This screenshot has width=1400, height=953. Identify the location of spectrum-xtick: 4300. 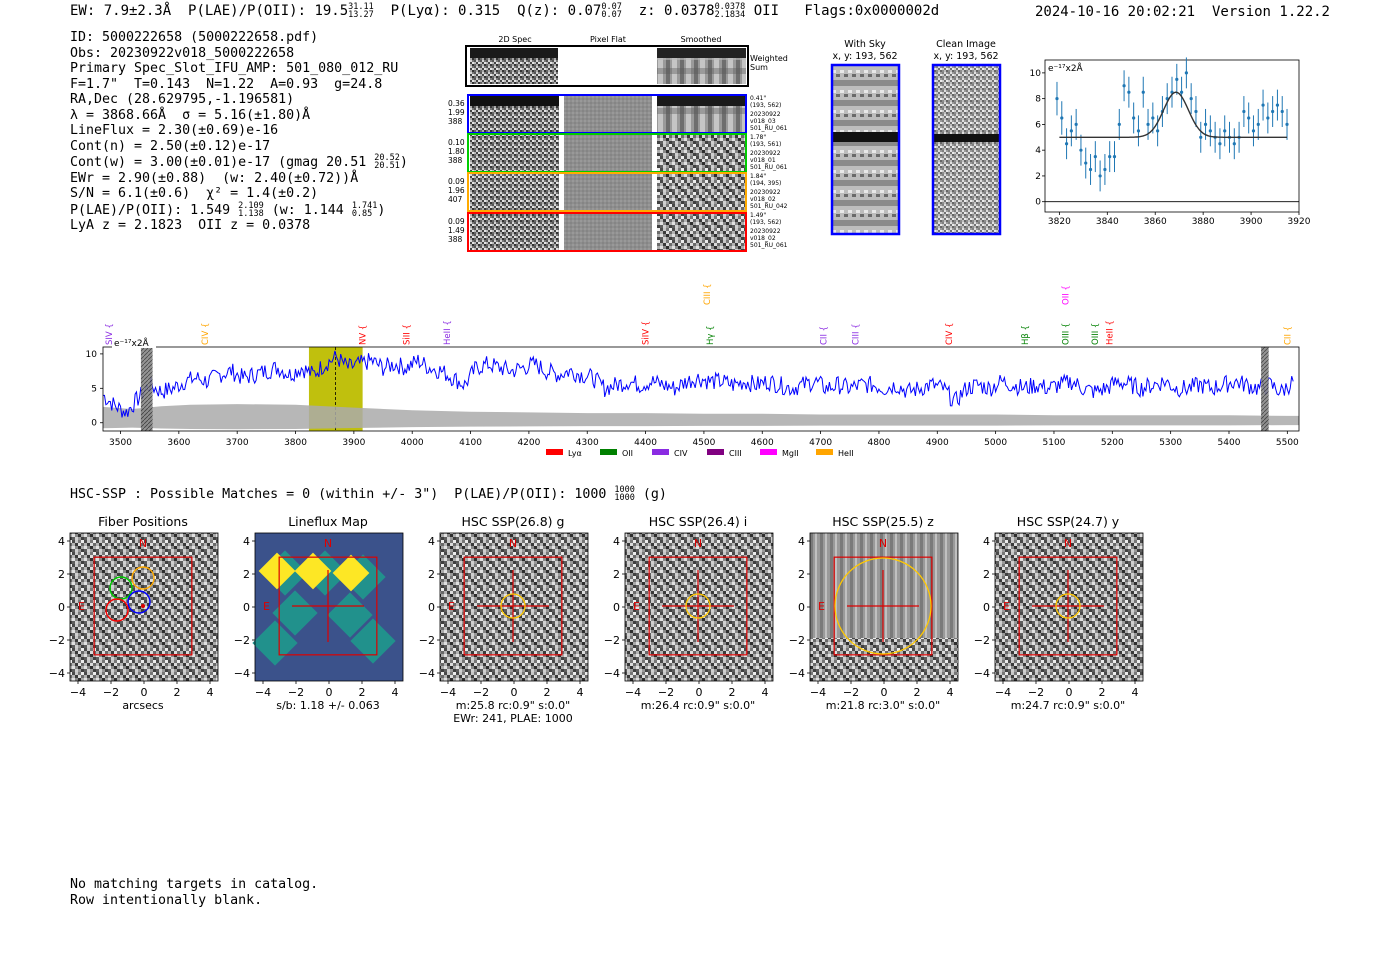
(587, 443).